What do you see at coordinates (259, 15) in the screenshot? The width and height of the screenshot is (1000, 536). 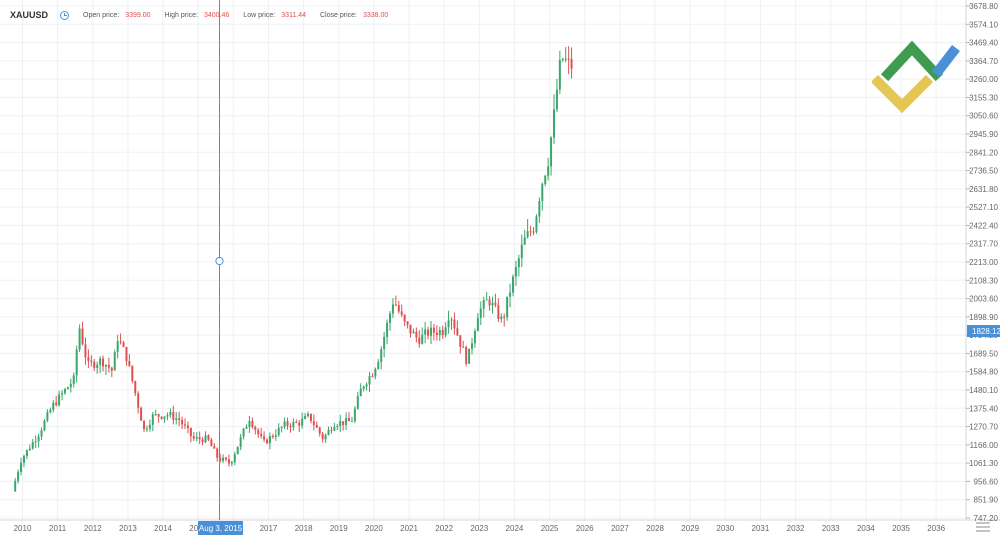 I see `low-label: Low price:` at bounding box center [259, 15].